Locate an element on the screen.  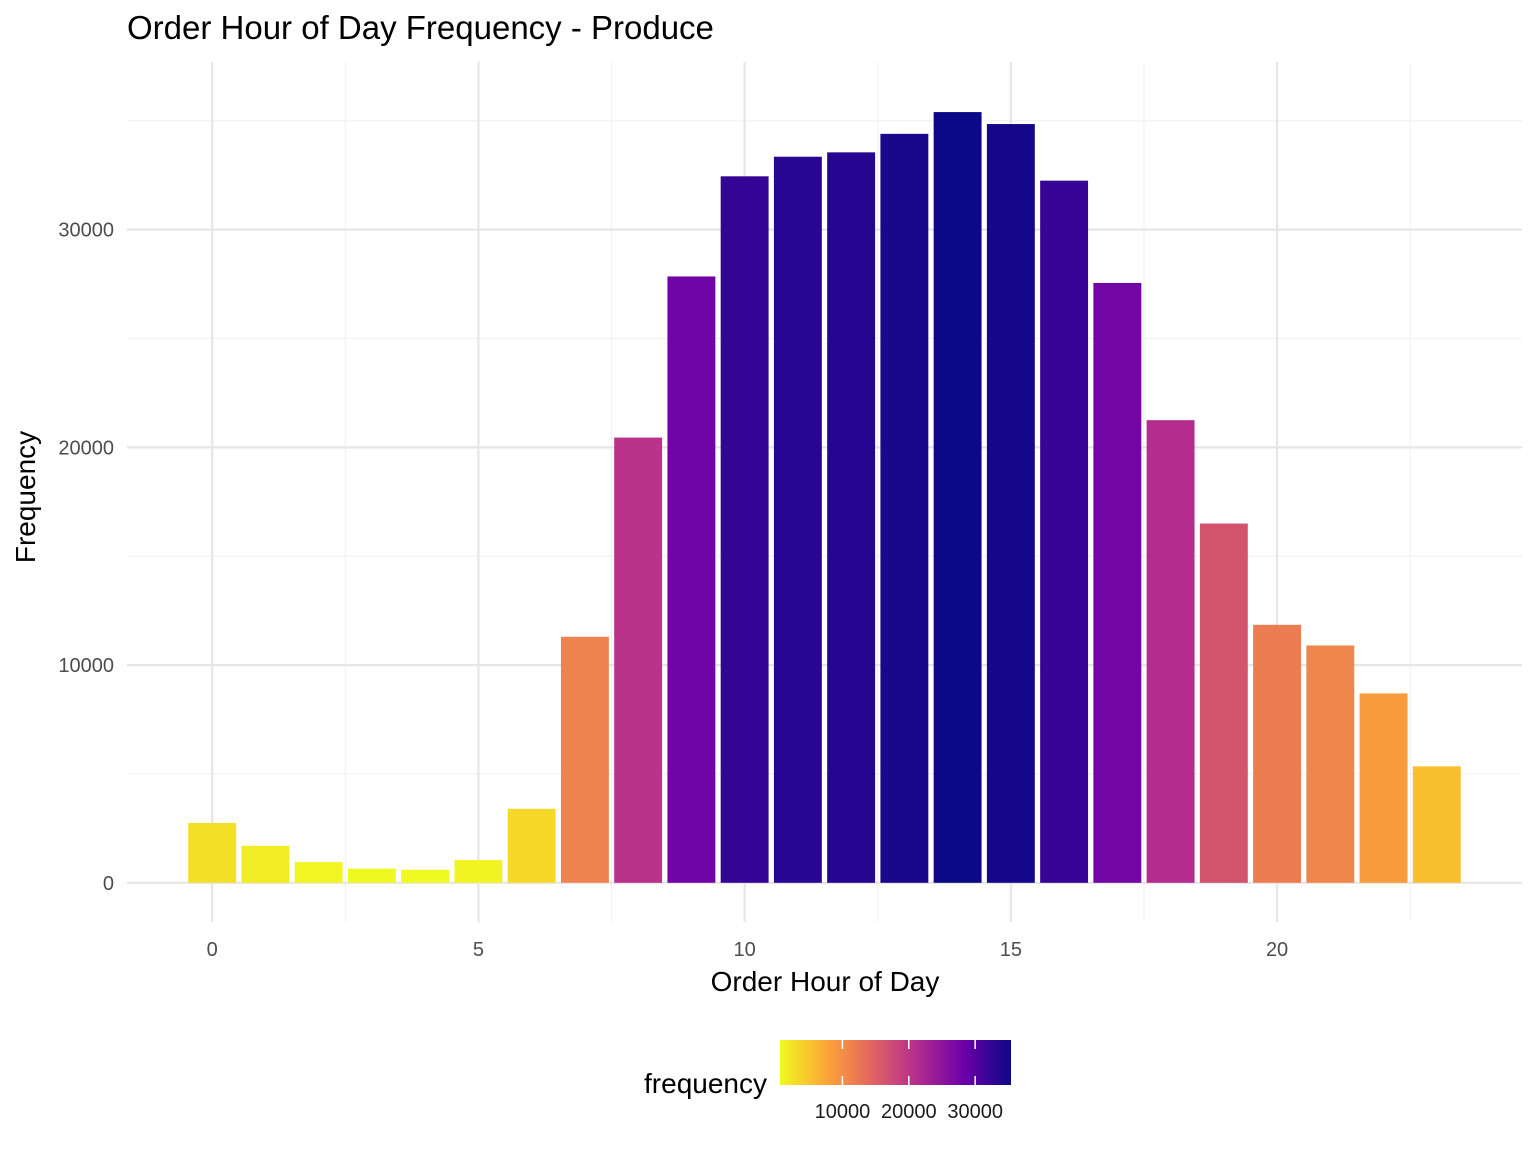
y-axis-ticks: 0 10000 20000 30000 is located at coordinates (86, 557).